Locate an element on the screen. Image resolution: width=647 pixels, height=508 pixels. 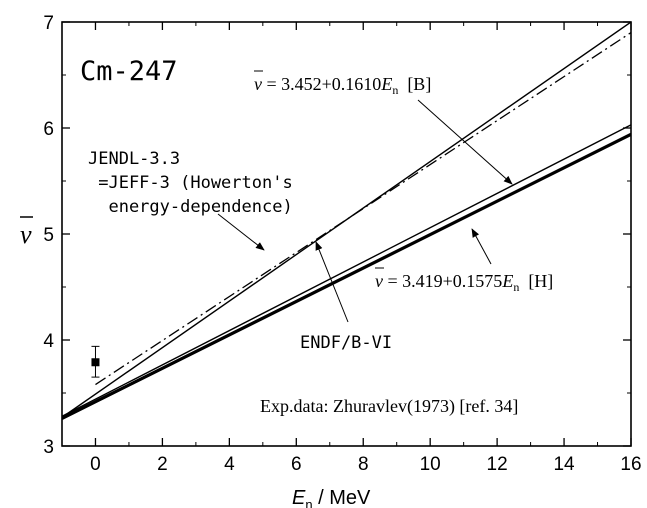
x-tick-label: 16 is located at coordinates (630, 464).